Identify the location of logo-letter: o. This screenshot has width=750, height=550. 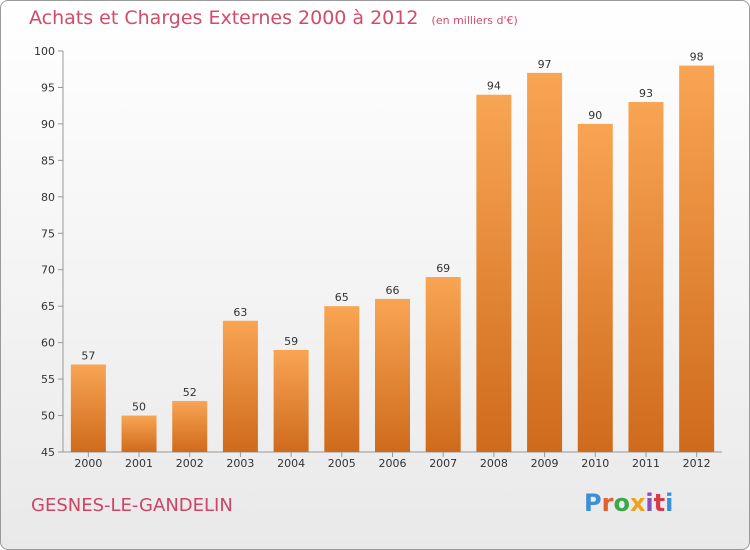
(621, 503).